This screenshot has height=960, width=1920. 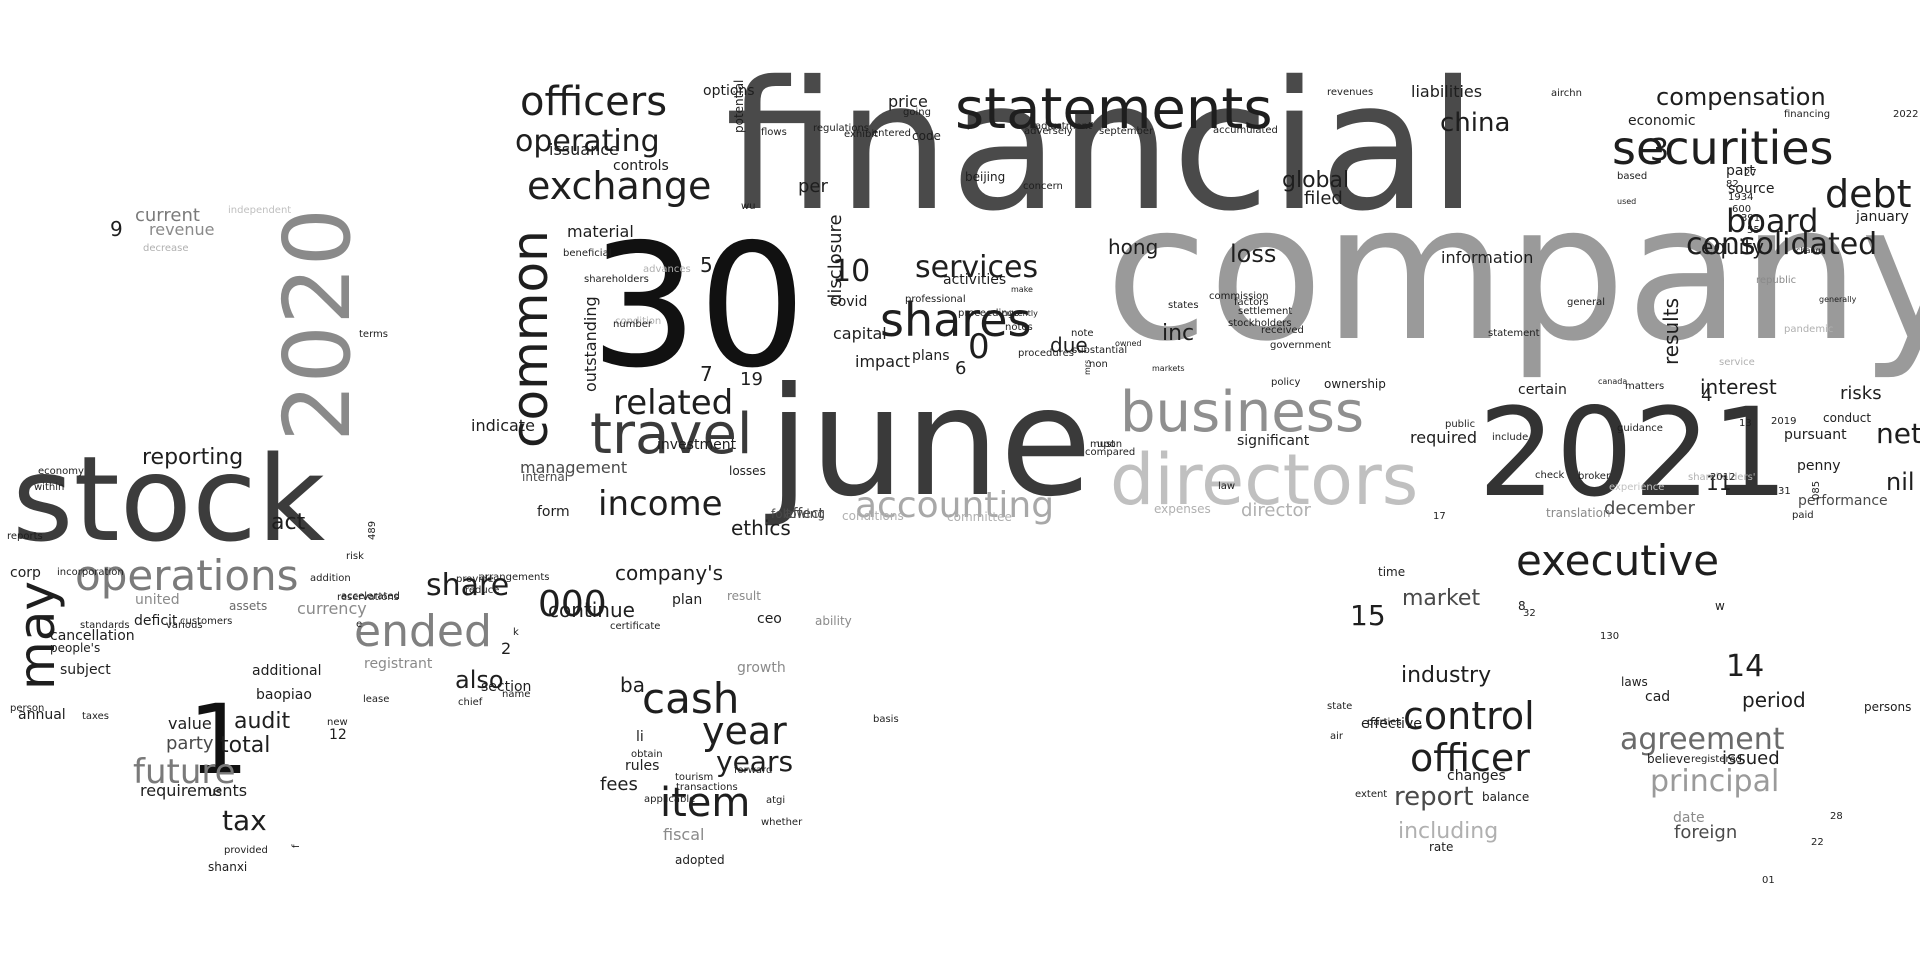 I want to click on word: united, so click(x=157, y=600).